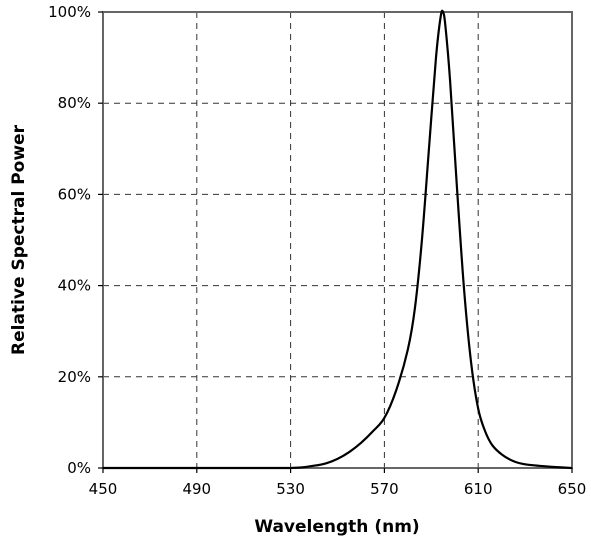 The width and height of the screenshot is (591, 544). What do you see at coordinates (74, 286) in the screenshot?
I see `y-tick-label: 40%` at bounding box center [74, 286].